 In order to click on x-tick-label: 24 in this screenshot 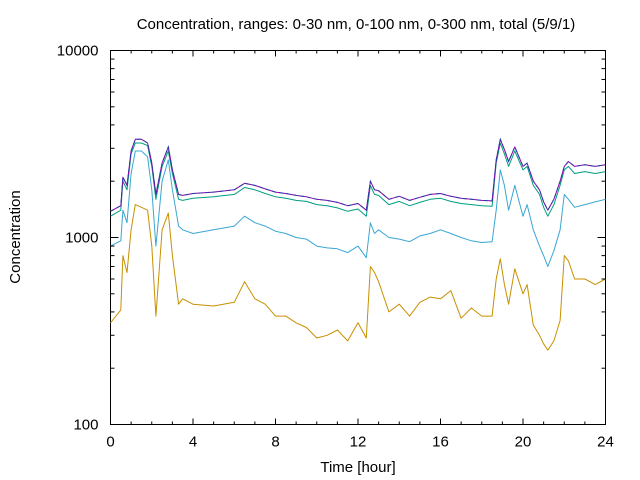, I will do `click(605, 442)`.